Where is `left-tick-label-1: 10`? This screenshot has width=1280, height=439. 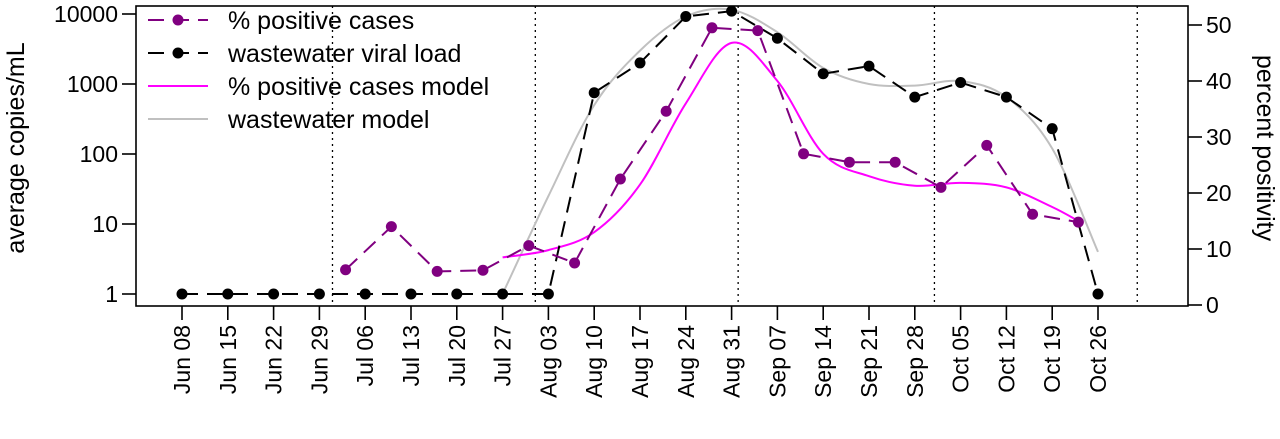
left-tick-label-1: 10 is located at coordinates (105, 224).